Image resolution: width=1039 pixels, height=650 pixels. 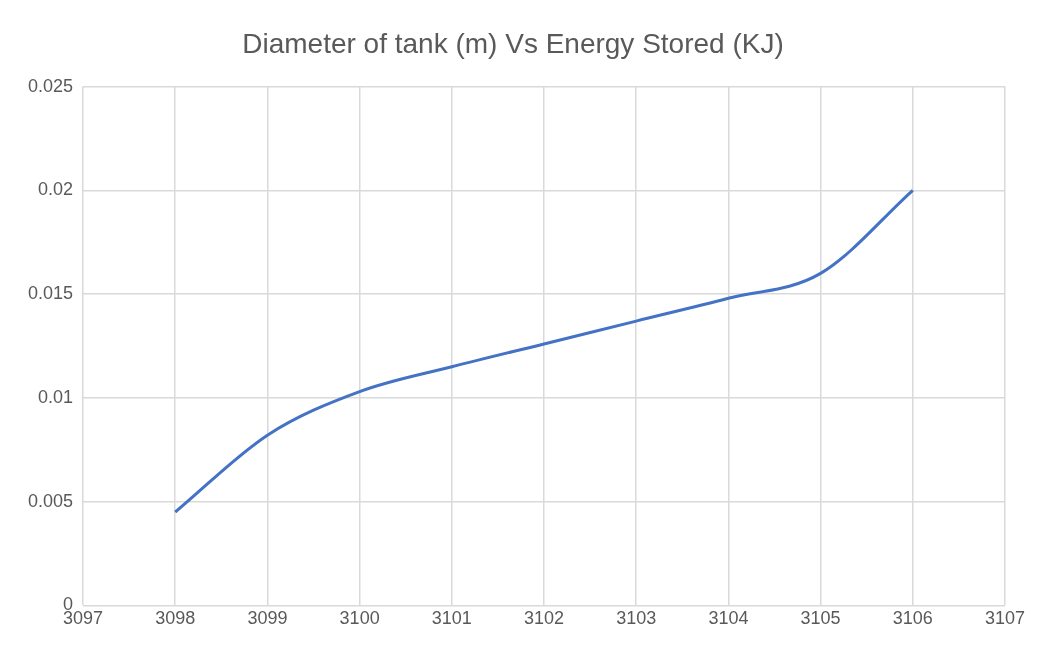 What do you see at coordinates (636, 618) in the screenshot?
I see `x-tick-label: 3103` at bounding box center [636, 618].